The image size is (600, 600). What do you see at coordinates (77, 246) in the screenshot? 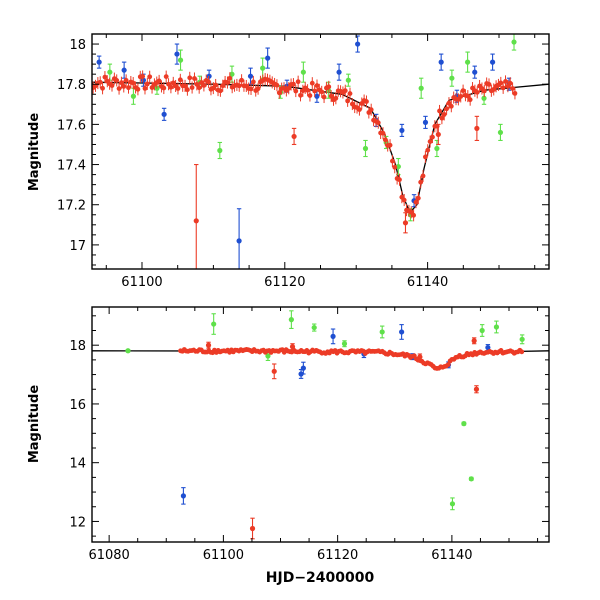
I see `top-y-tick-label: 17` at bounding box center [77, 246].